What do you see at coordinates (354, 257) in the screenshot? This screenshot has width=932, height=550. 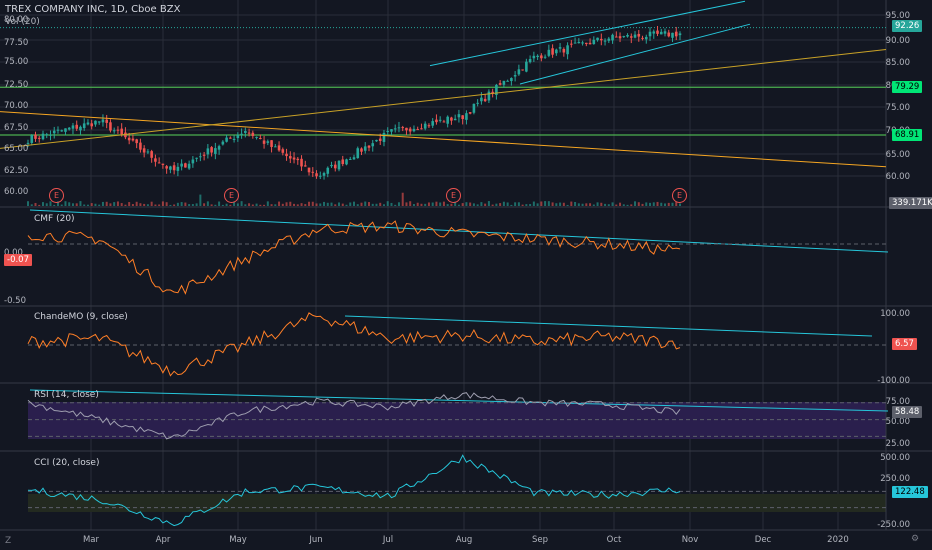 I see `cmf-line` at bounding box center [354, 257].